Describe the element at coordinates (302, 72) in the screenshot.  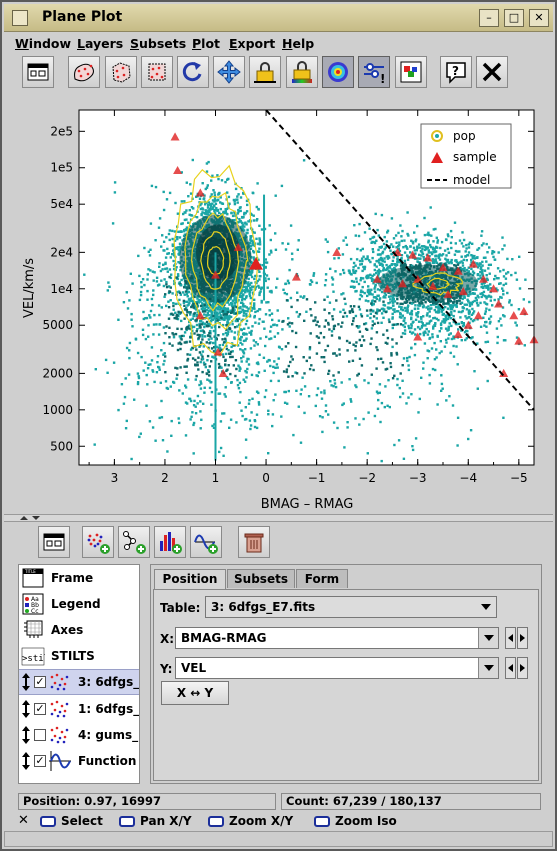
I see `aux-lock-button` at that location.